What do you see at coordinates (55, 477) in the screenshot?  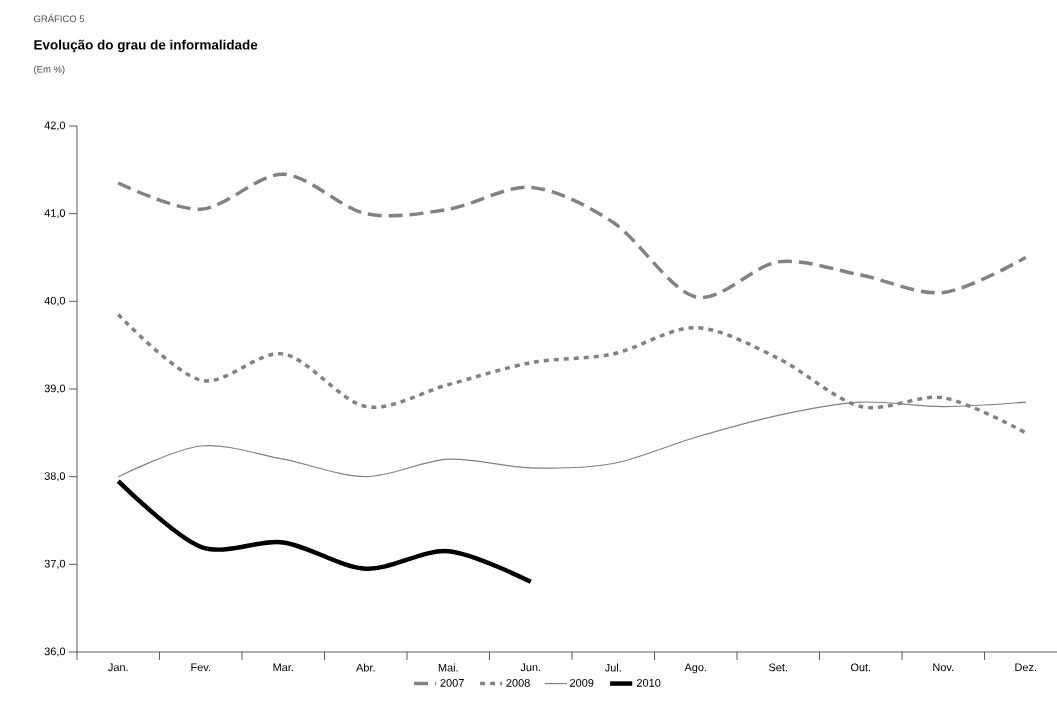 I see `y-tick-label: 38,0` at bounding box center [55, 477].